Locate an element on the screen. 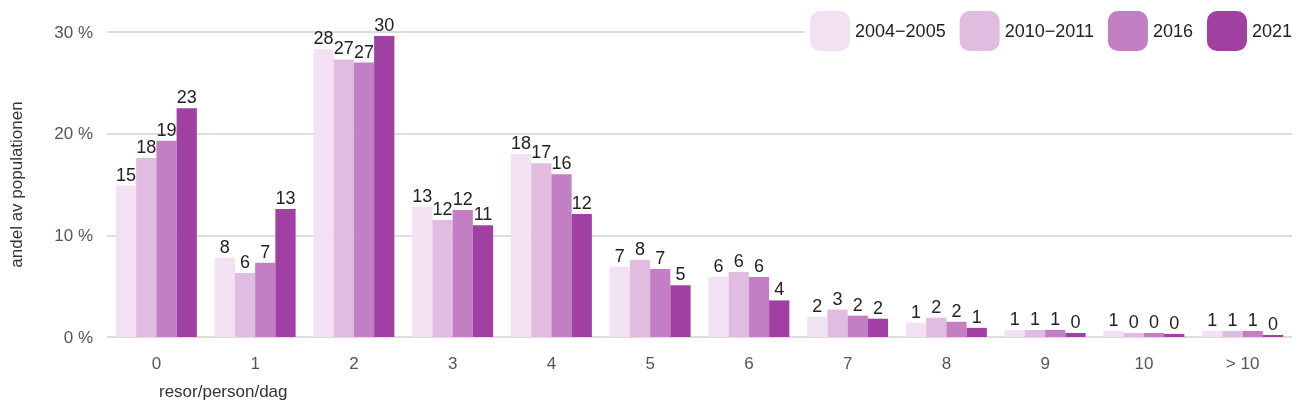 The height and width of the screenshot is (411, 1297). x-tick-label: 4 is located at coordinates (551, 363).